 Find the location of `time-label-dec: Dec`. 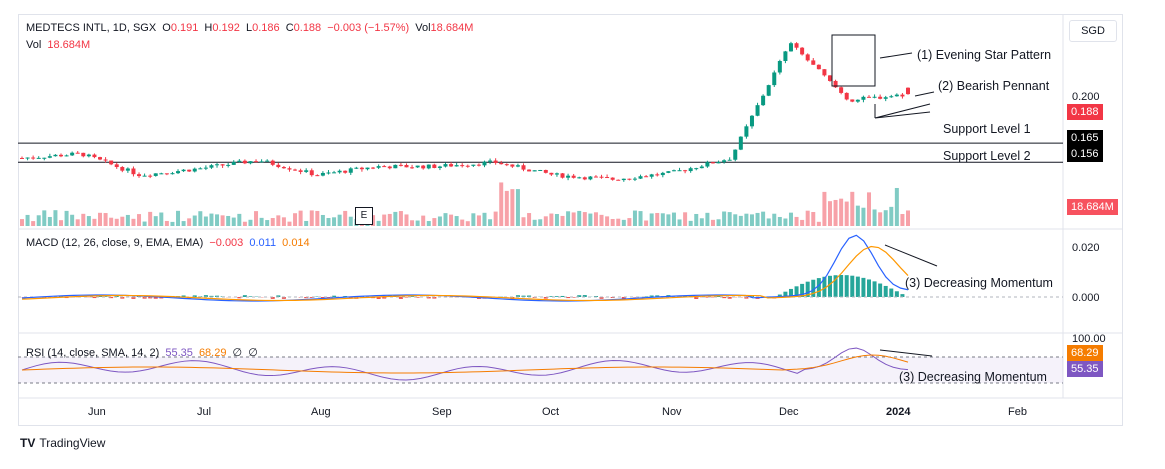

time-label-dec: Dec is located at coordinates (789, 412).